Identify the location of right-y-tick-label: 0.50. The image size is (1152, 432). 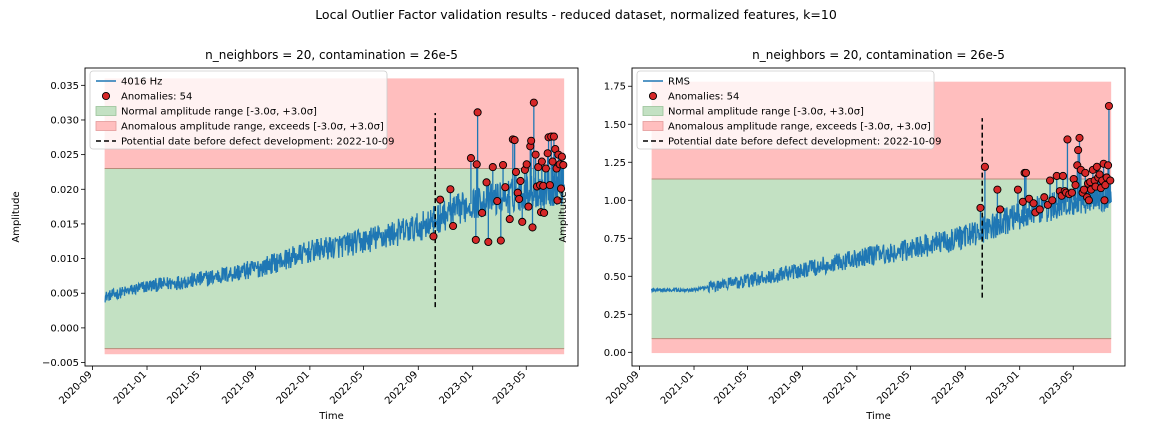
(615, 277).